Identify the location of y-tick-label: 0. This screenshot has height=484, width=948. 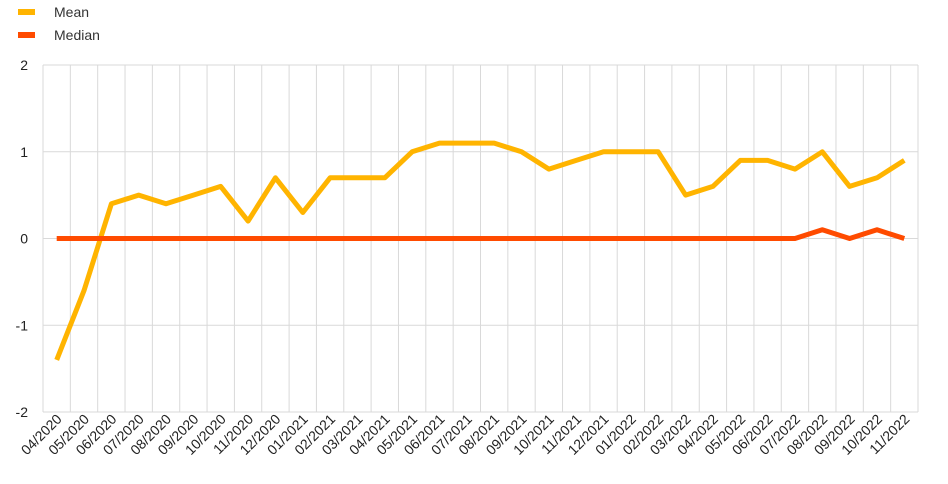
(24, 239).